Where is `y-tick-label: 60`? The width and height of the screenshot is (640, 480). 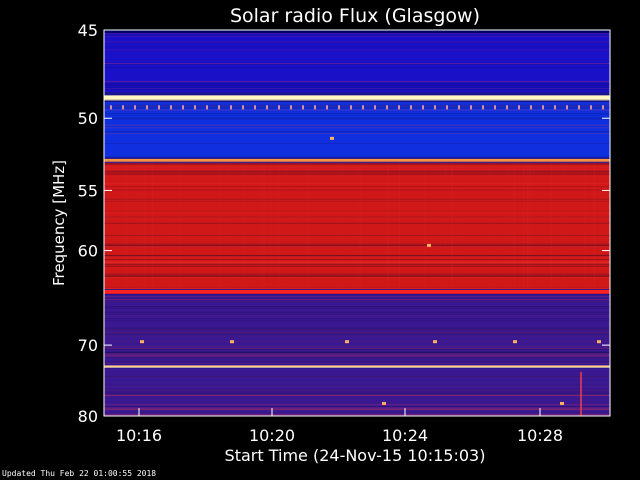
y-tick-label: 60 is located at coordinates (88, 251).